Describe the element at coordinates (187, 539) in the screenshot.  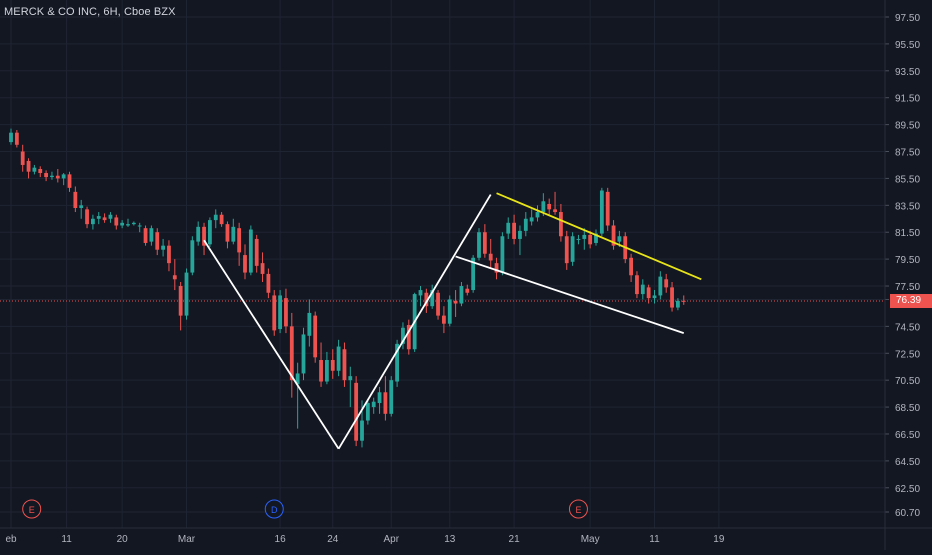
I see `x-tick-label: Mar` at that location.